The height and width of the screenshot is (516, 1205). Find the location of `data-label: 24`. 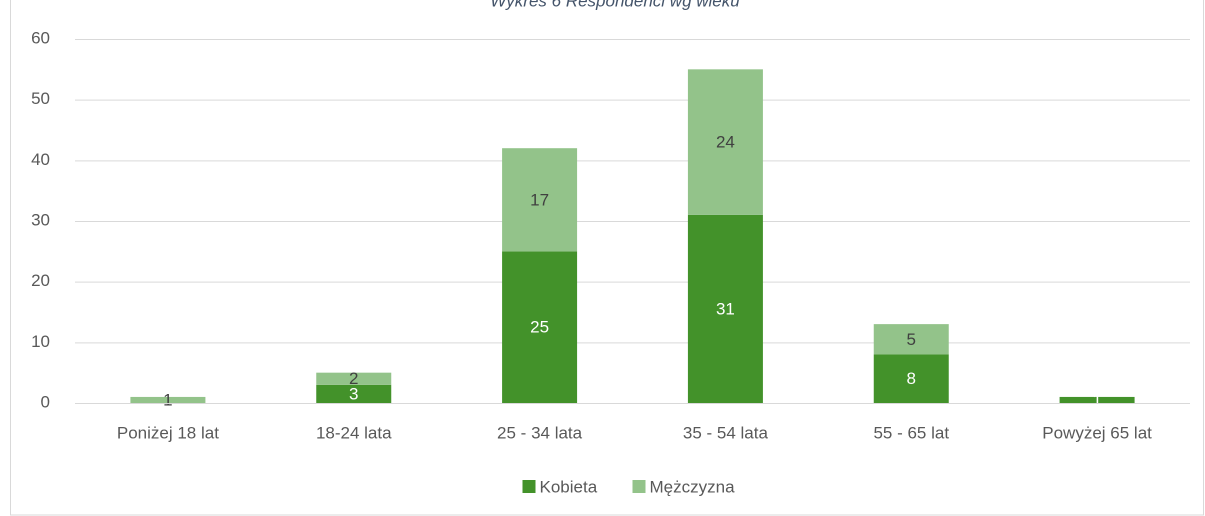

data-label: 24 is located at coordinates (725, 142).